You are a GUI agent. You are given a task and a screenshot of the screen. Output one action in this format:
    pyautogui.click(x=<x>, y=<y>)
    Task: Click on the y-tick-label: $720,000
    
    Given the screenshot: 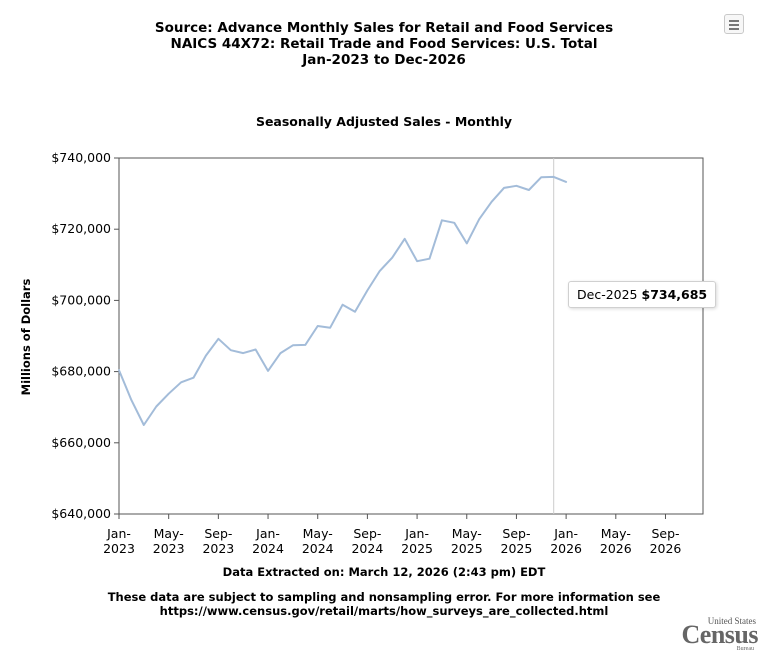 What is the action you would take?
    pyautogui.click(x=81, y=228)
    